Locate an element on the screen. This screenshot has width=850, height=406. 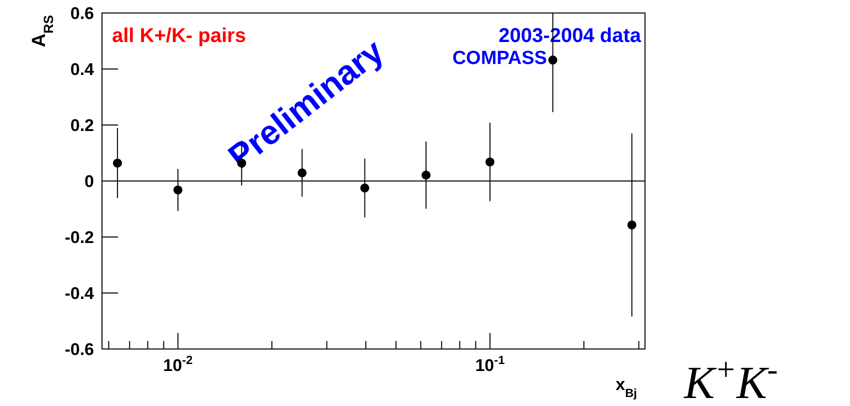
y-tick-label: 0.2 is located at coordinates (82, 125).